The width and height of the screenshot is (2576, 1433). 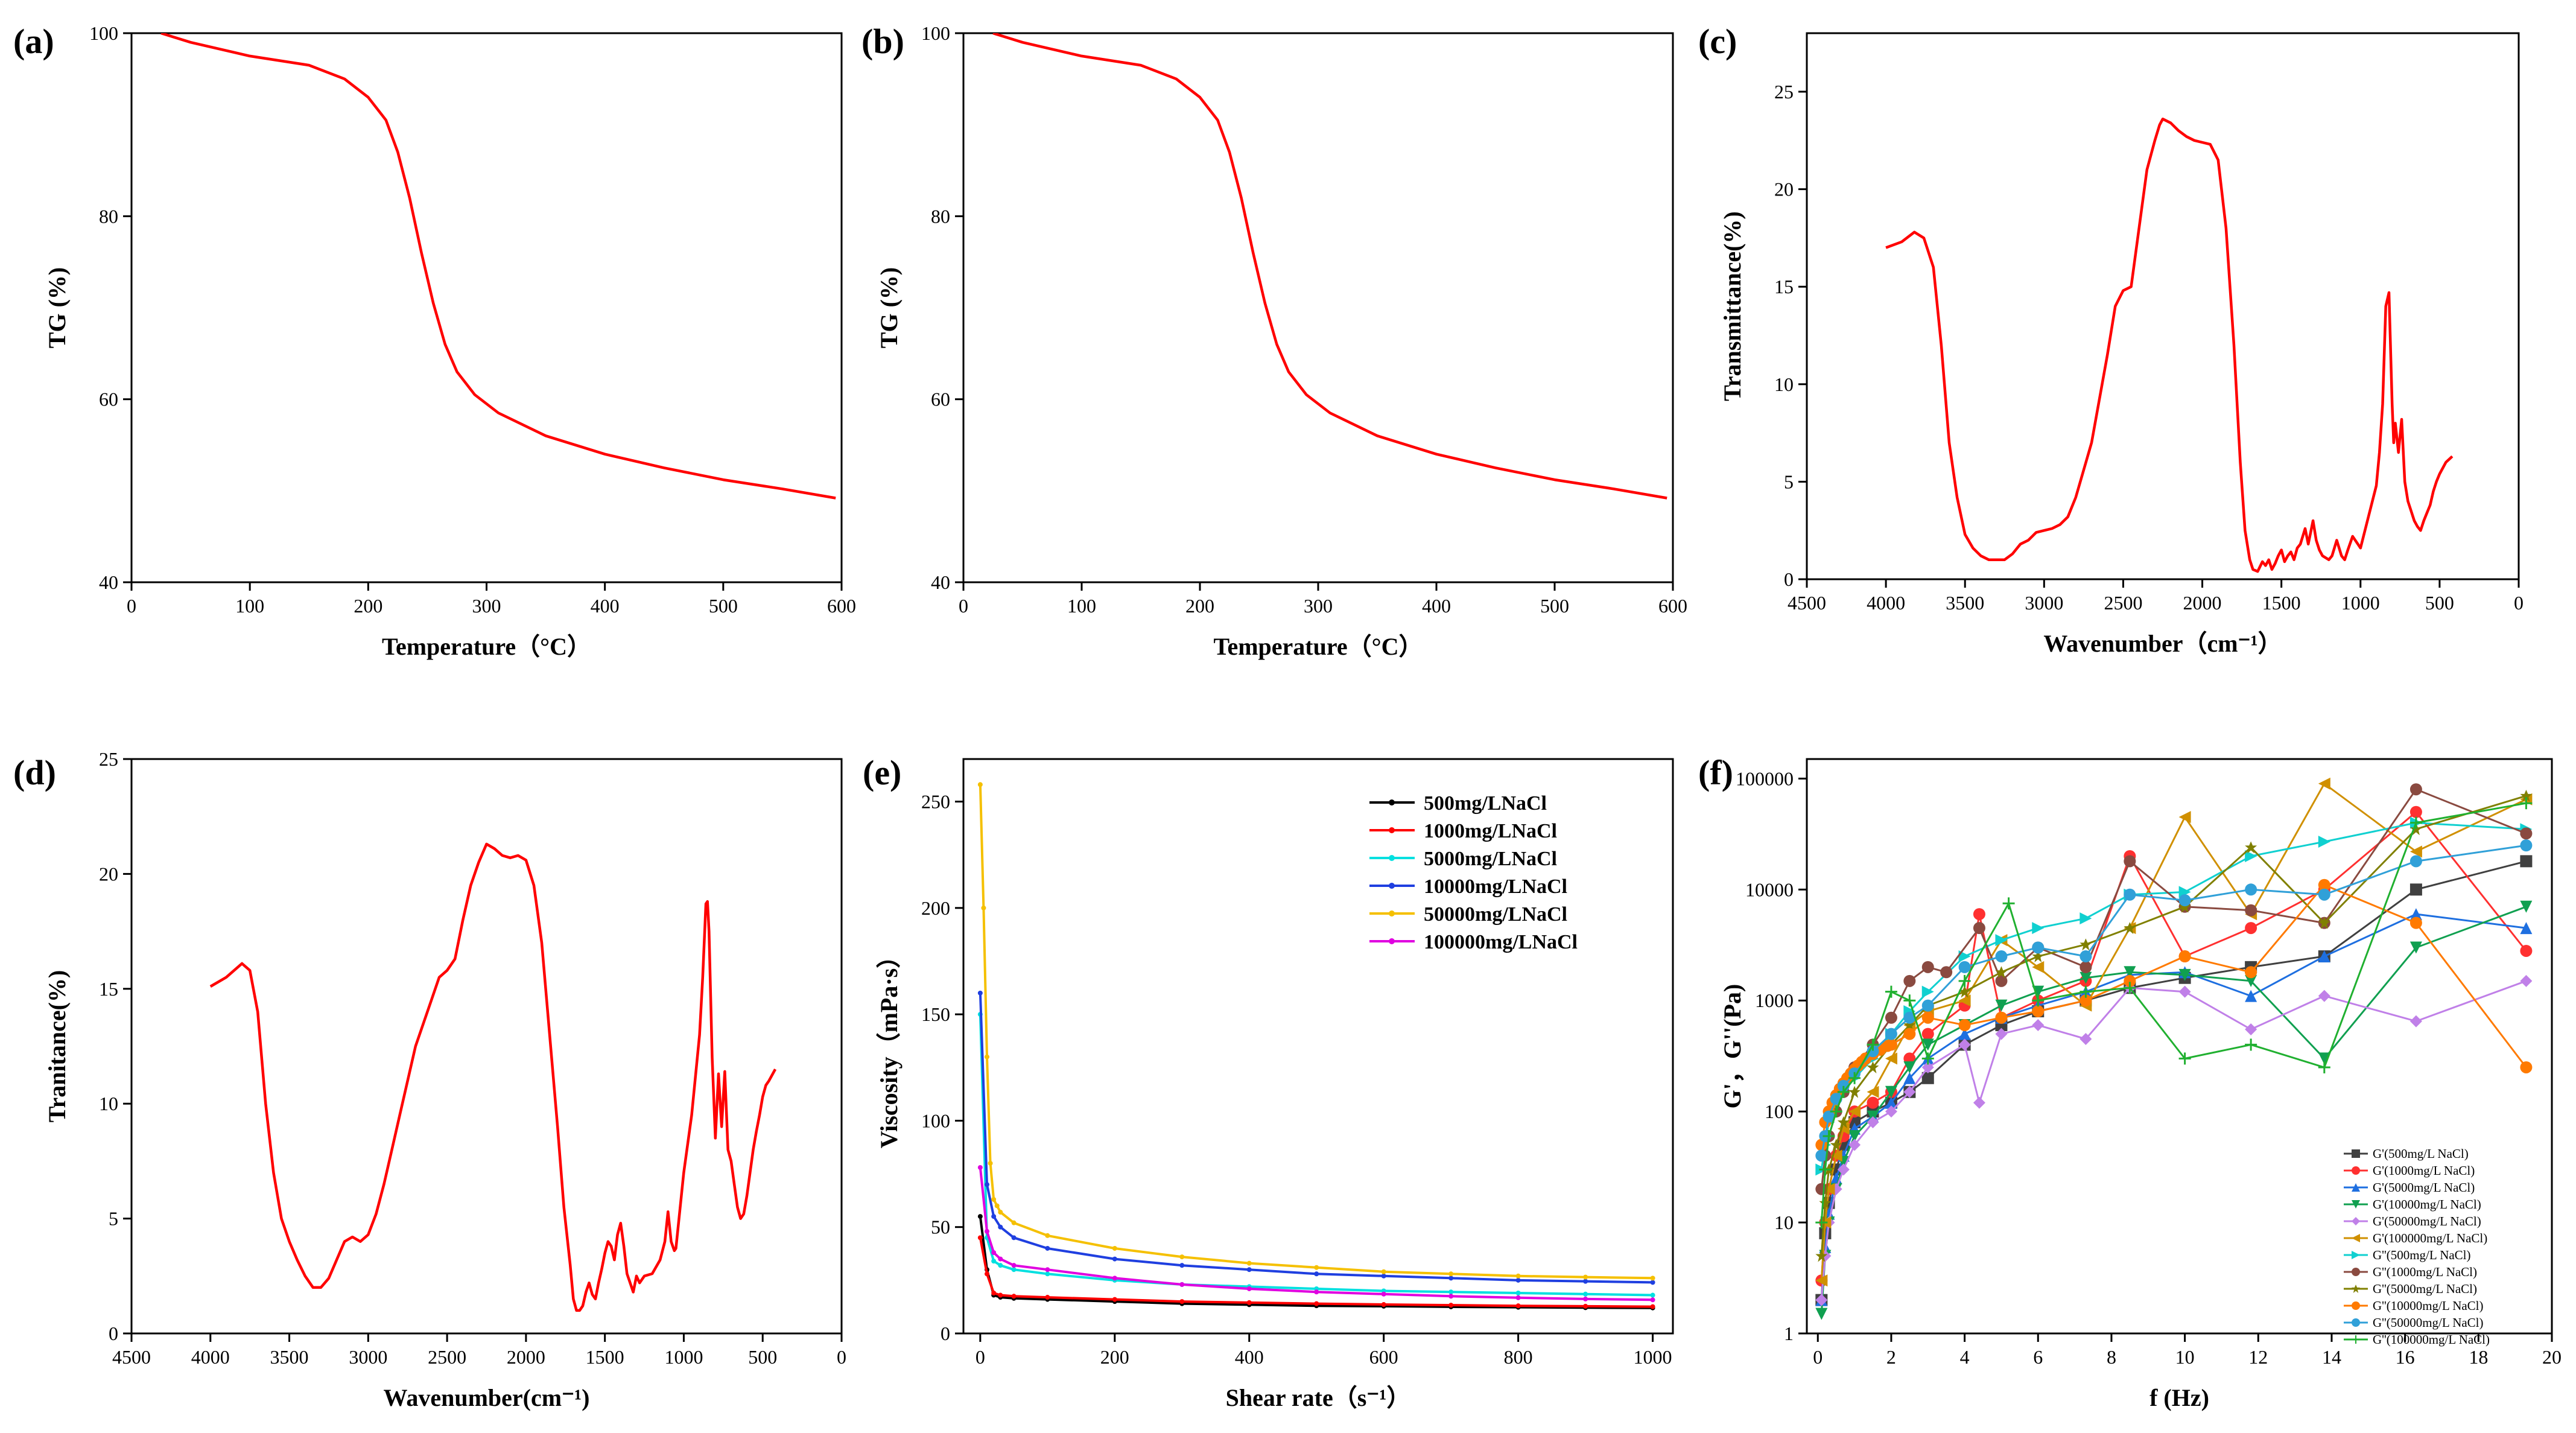 I want to click on x-axis-label: Temperature（°C）, so click(x=1318, y=646).